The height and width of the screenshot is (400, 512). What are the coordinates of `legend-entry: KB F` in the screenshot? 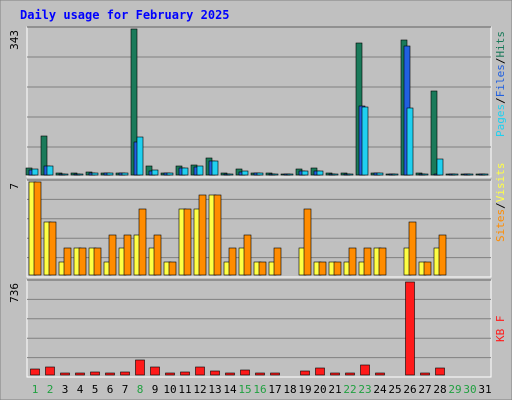 It's located at (500, 329).